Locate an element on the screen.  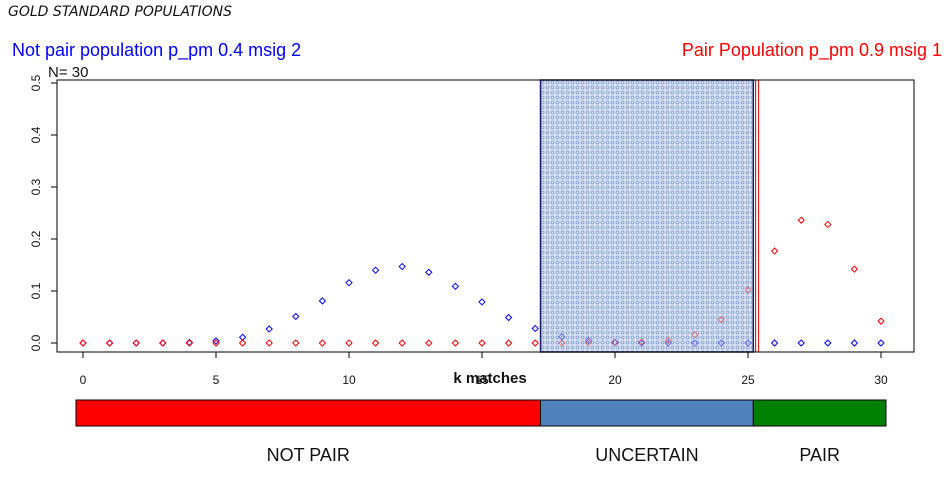
x-tick-label: 0 is located at coordinates (83, 380).